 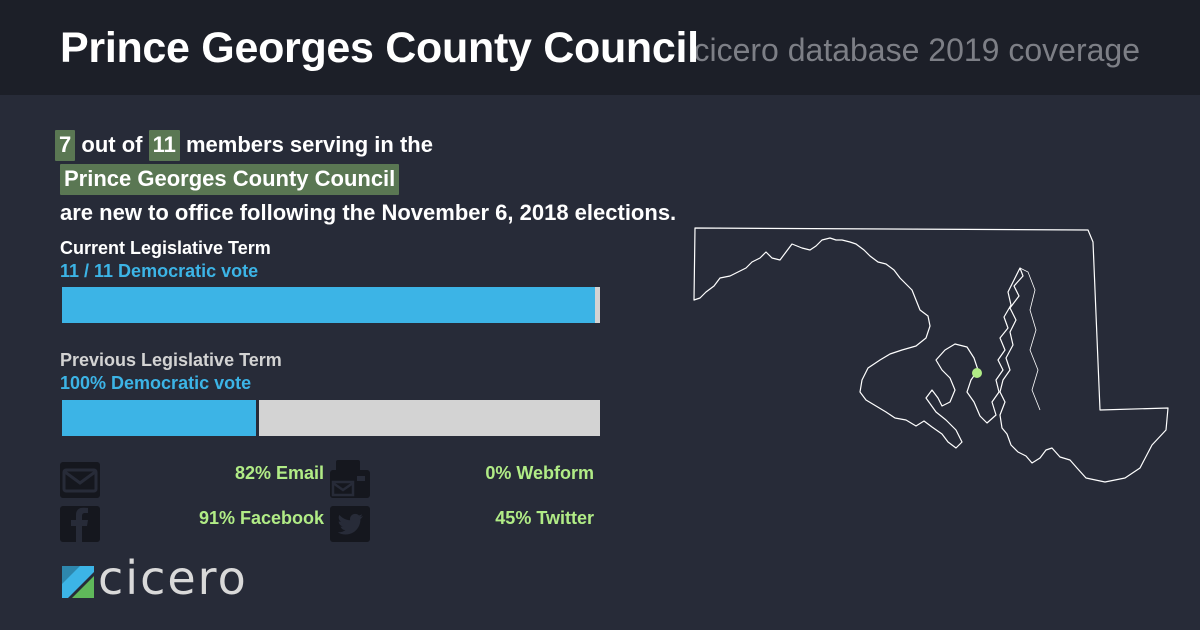 I want to click on current-term-bar-fill, so click(x=328, y=305).